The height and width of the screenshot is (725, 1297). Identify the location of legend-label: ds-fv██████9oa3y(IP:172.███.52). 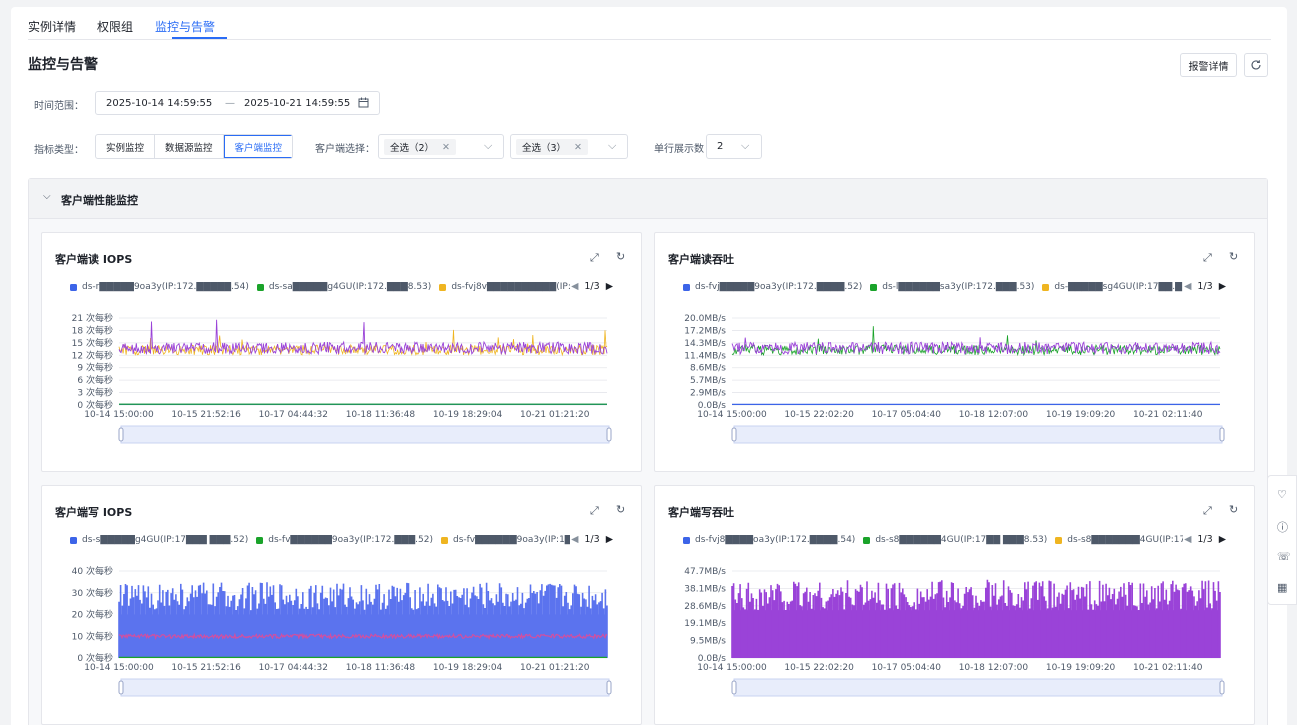
(350, 540).